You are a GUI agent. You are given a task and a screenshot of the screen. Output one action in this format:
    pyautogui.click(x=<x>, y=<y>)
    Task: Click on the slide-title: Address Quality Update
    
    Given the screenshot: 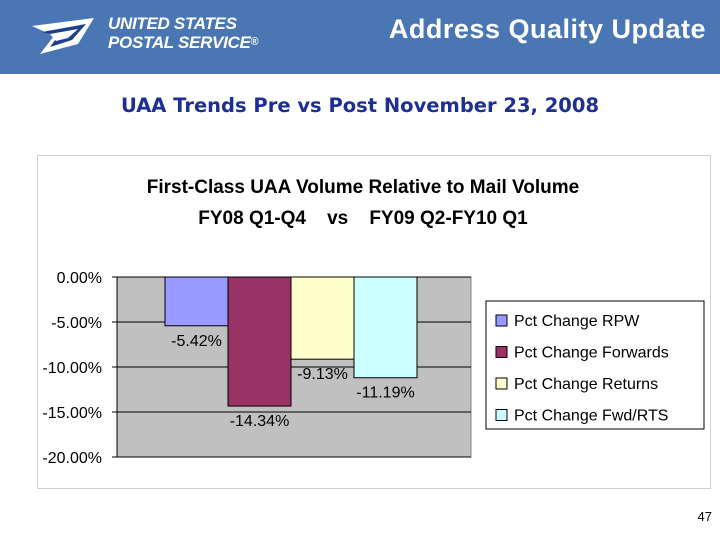 What is the action you would take?
    pyautogui.click(x=547, y=29)
    